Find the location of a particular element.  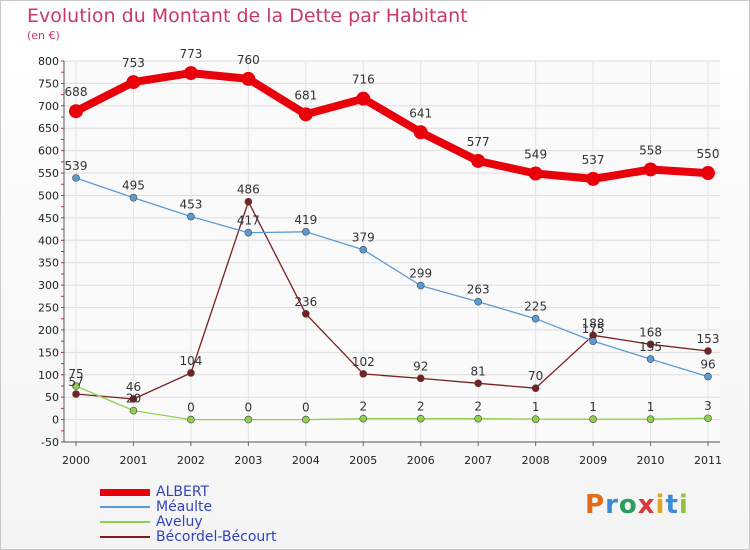

x-tick-label: 2007 is located at coordinates (478, 460).